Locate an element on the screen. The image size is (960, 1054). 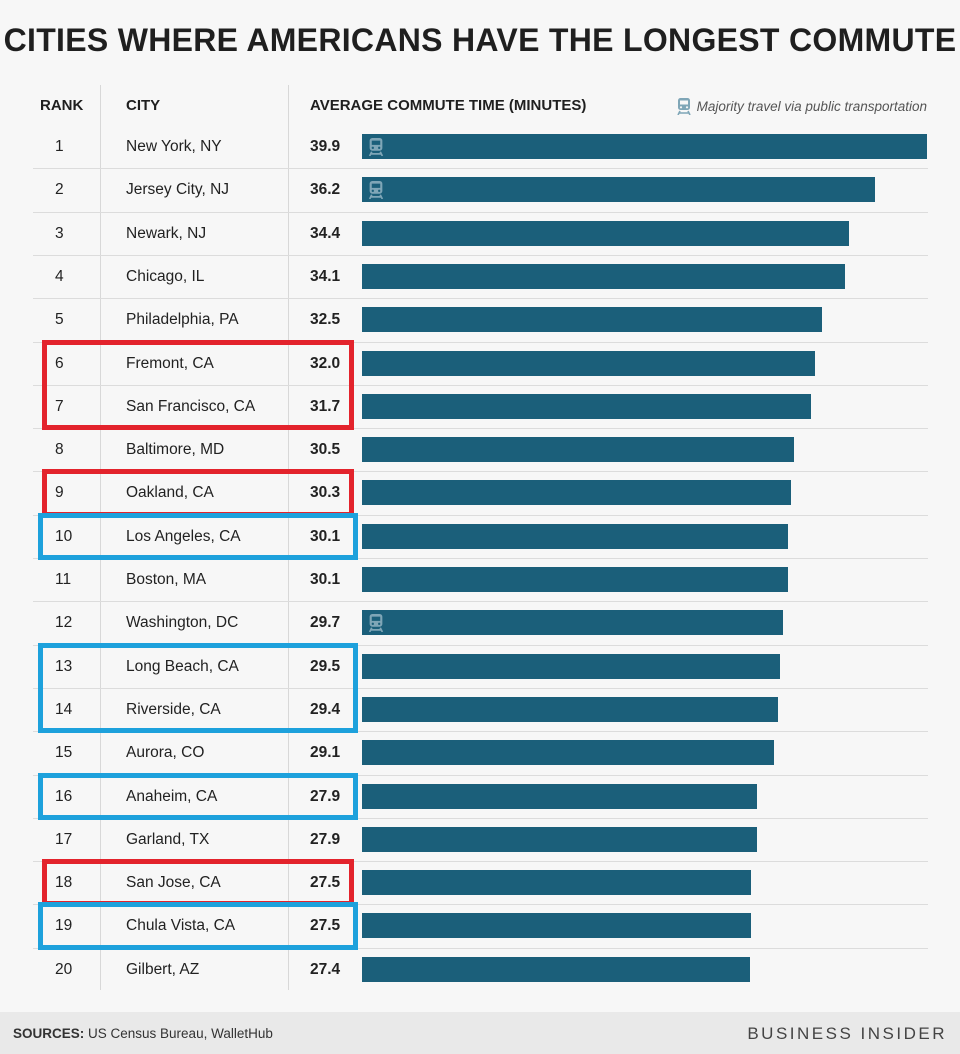
value-label: 32.5 is located at coordinates (325, 320).